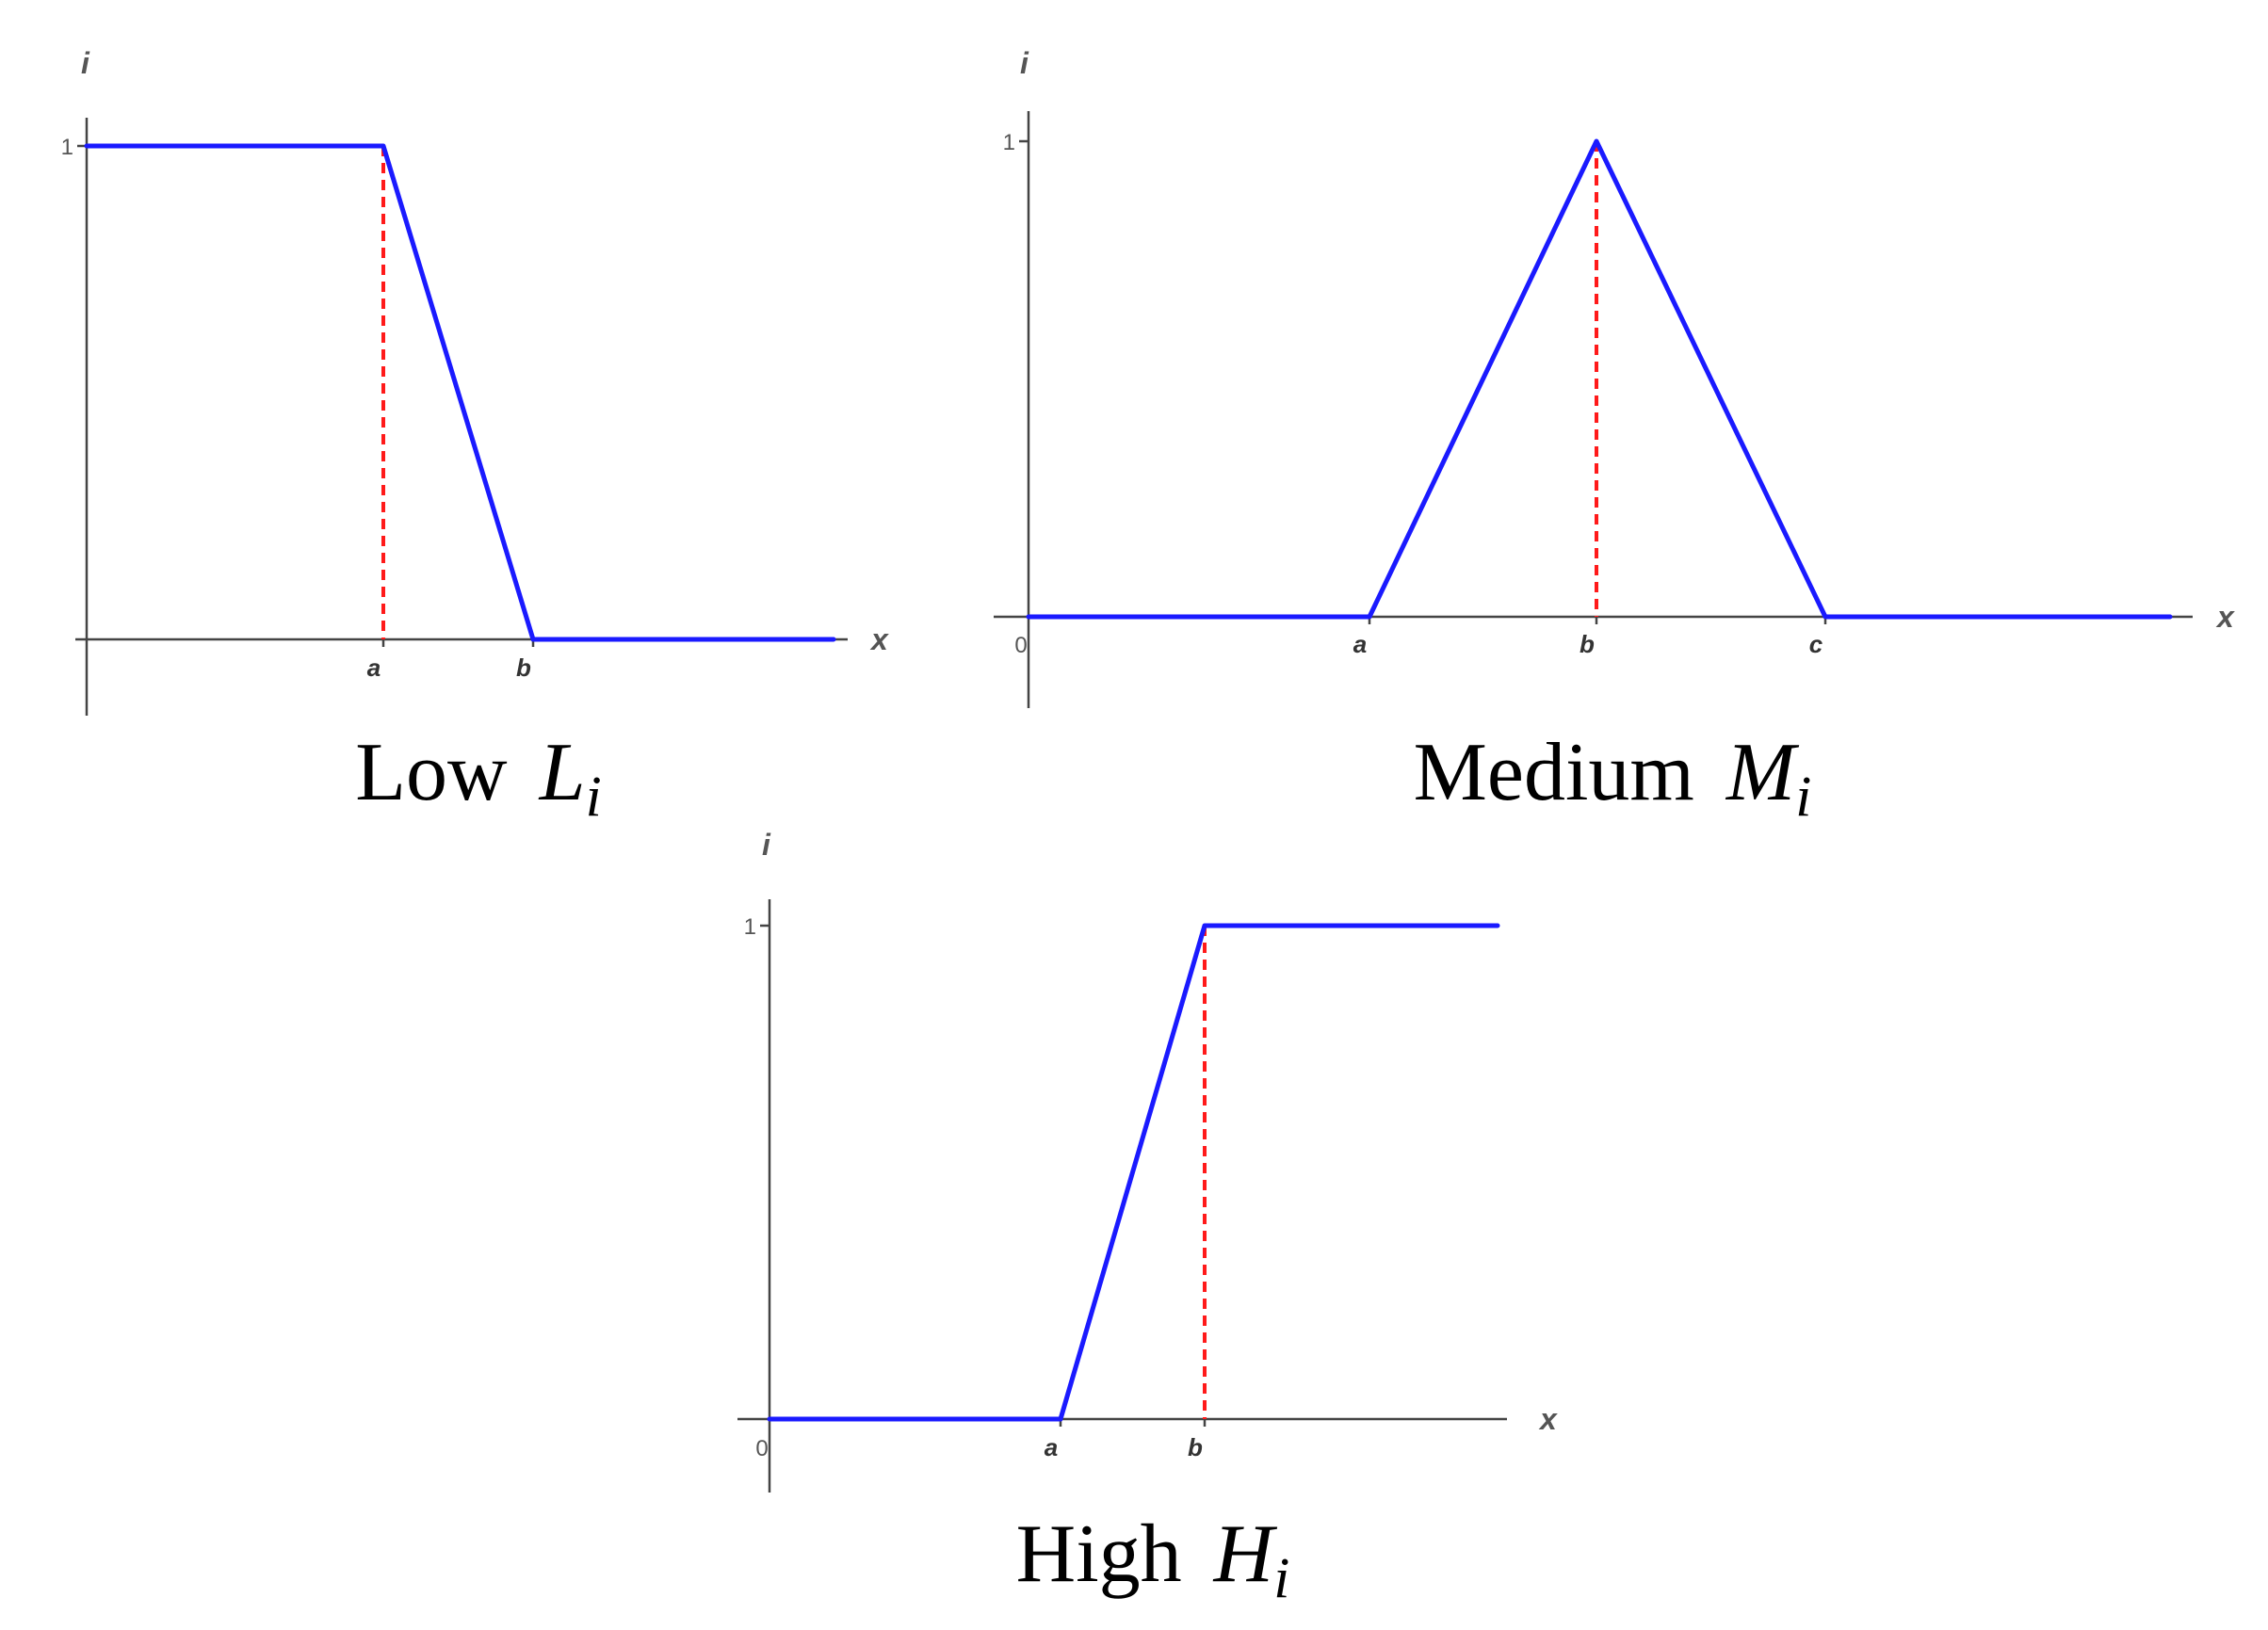 This screenshot has width=2268, height=1630. Describe the element at coordinates (67, 148) in the screenshot. I see `low-y-tick-label: 1` at that location.